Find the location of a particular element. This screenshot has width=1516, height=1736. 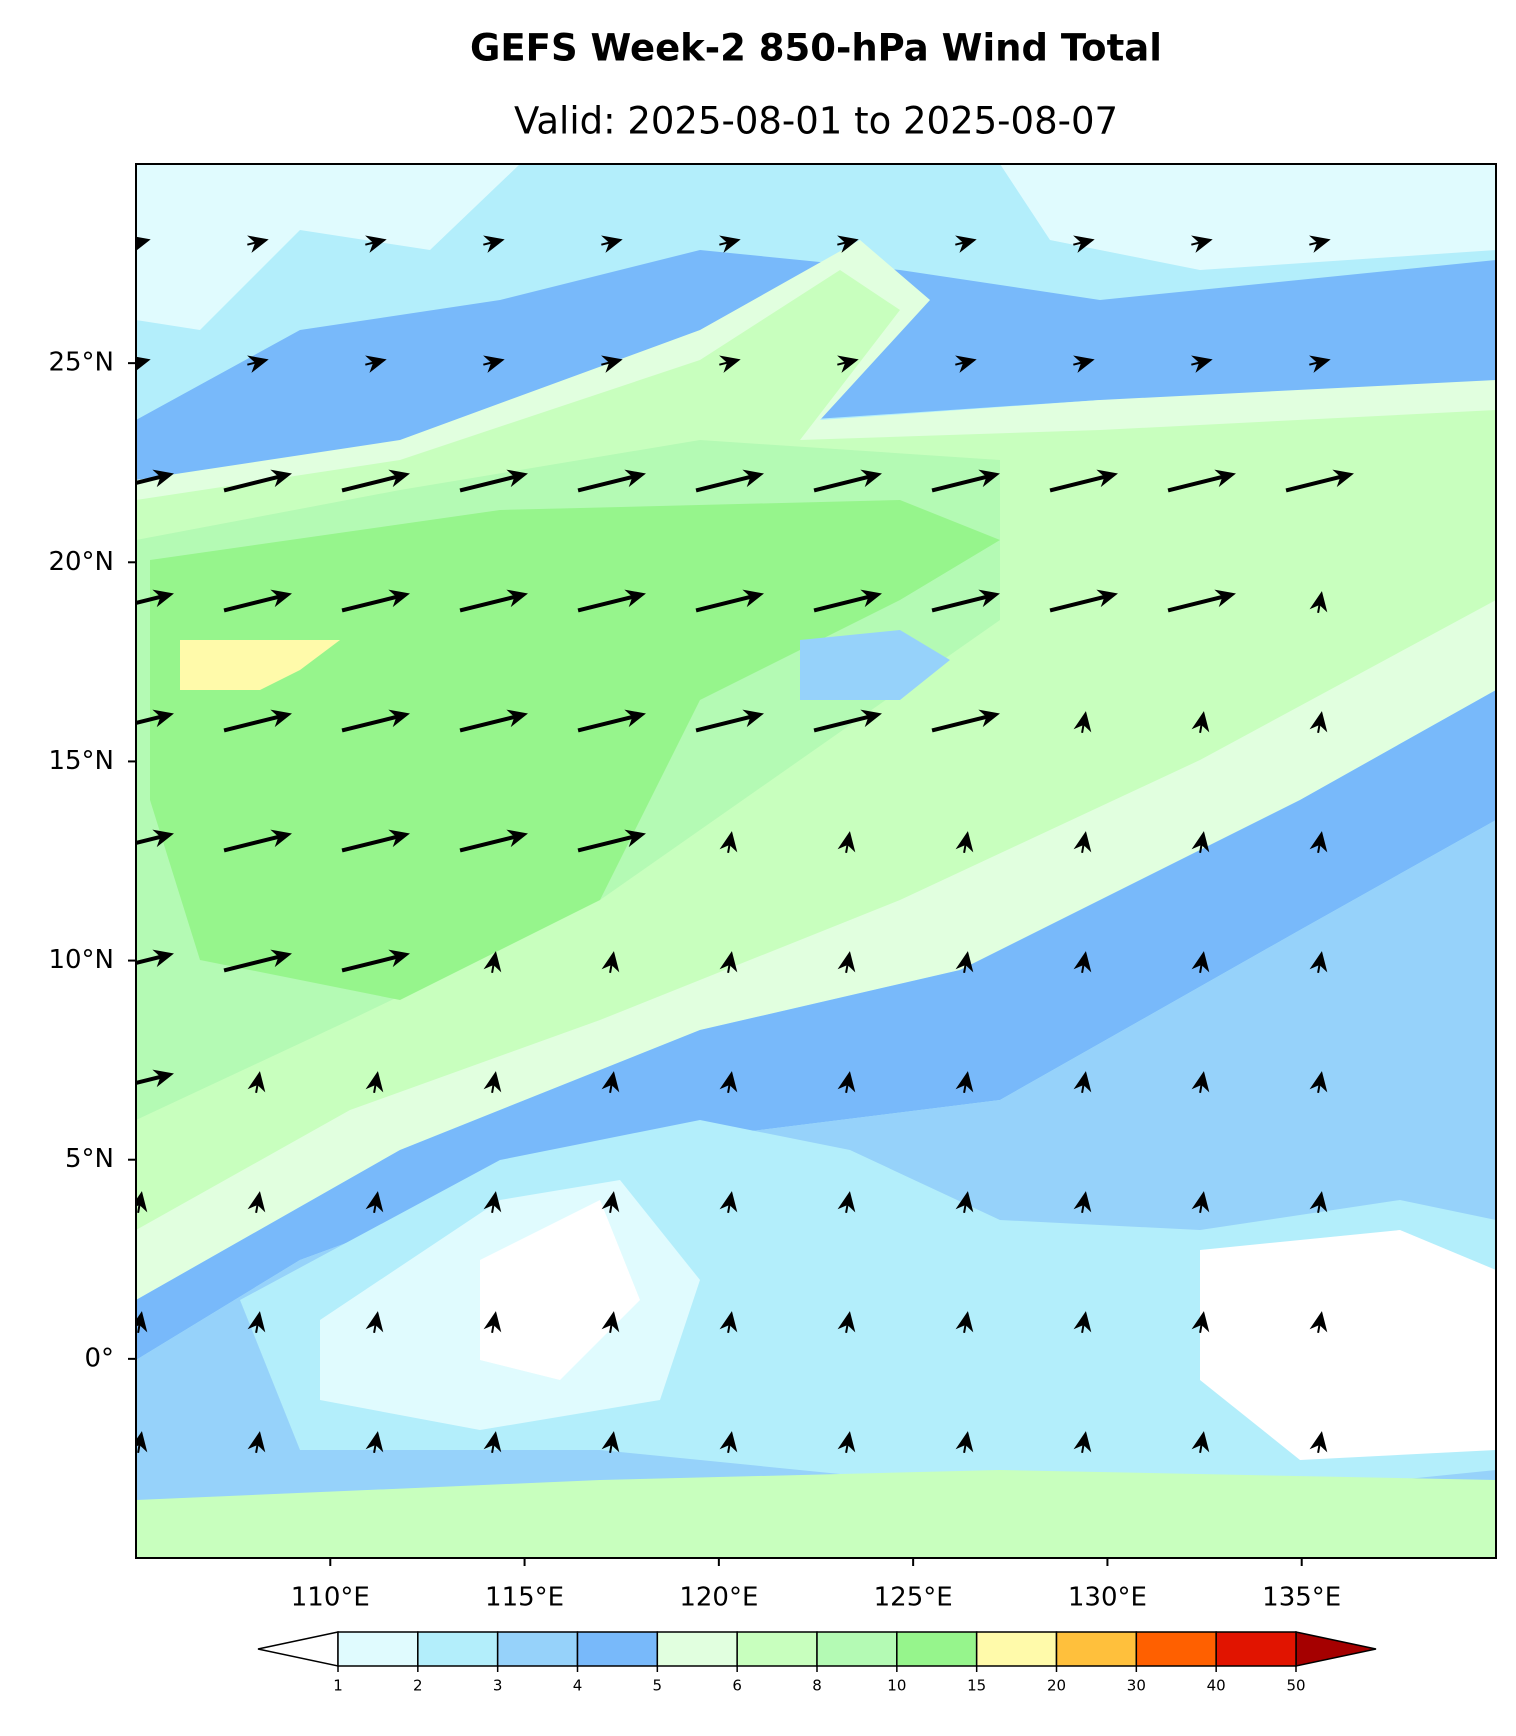

field-light is located at coordinates (328, 247).